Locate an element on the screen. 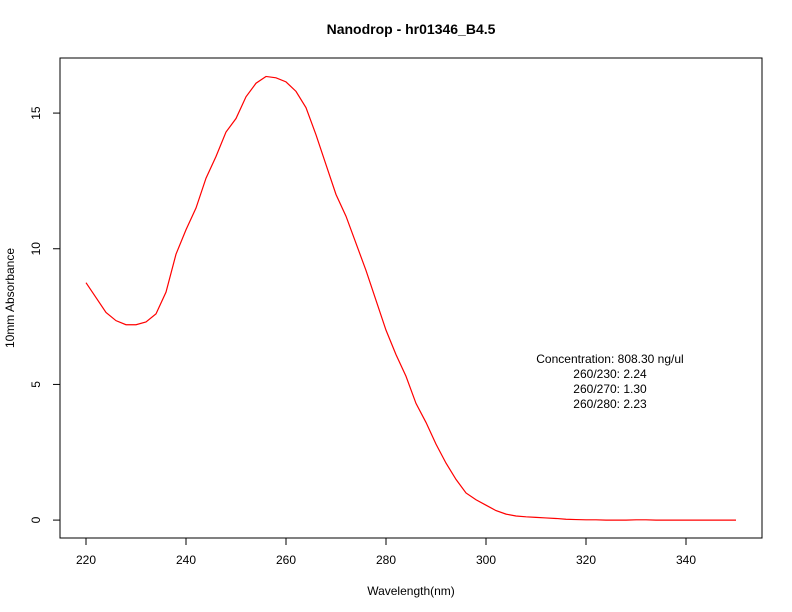  y-axis-label: 10mm Absorbance is located at coordinates (10, 298).